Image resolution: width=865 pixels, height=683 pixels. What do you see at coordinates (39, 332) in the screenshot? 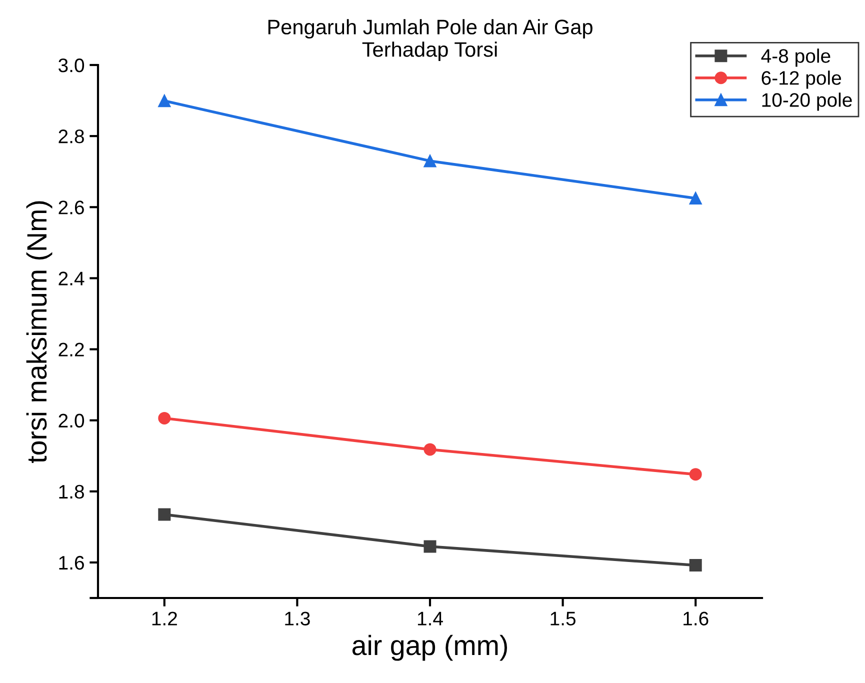
I see `y-axis-title: torsi maksimum (Nm)` at bounding box center [39, 332].